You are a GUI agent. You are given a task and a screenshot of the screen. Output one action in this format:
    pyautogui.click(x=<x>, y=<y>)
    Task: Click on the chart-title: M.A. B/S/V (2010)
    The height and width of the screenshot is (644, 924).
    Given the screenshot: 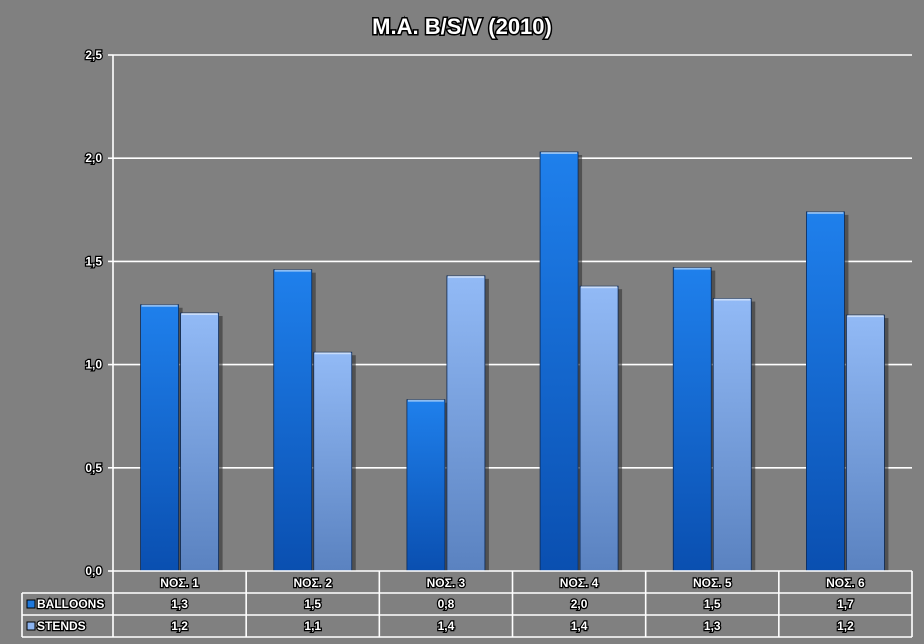 What is the action you would take?
    pyautogui.click(x=462, y=26)
    